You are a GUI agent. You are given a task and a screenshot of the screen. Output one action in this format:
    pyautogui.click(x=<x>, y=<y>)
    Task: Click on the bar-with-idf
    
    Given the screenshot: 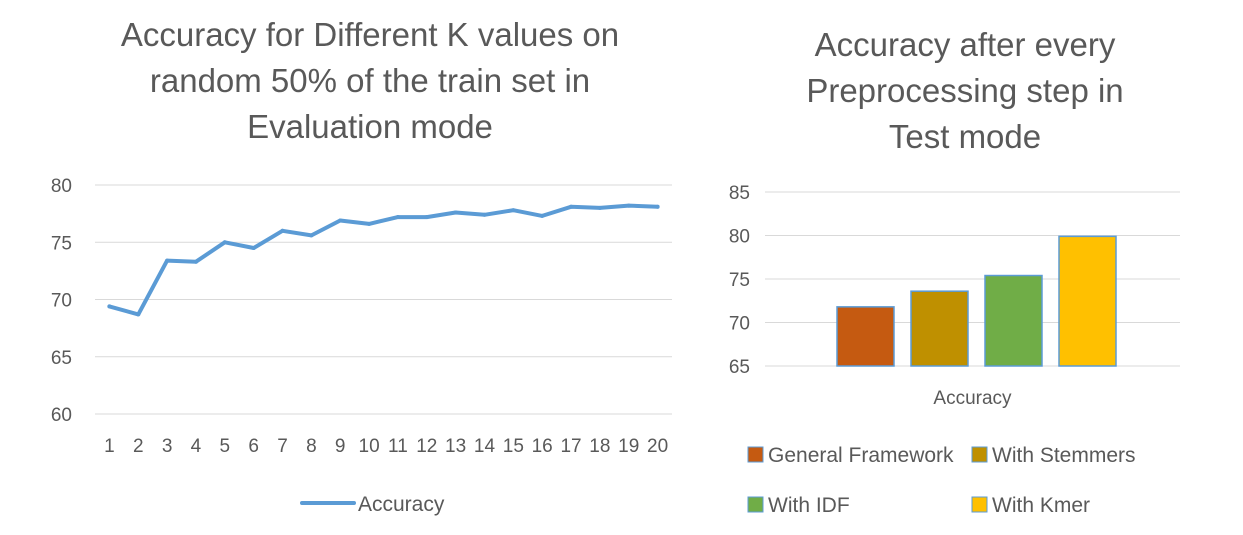 What is the action you would take?
    pyautogui.click(x=1013, y=320)
    